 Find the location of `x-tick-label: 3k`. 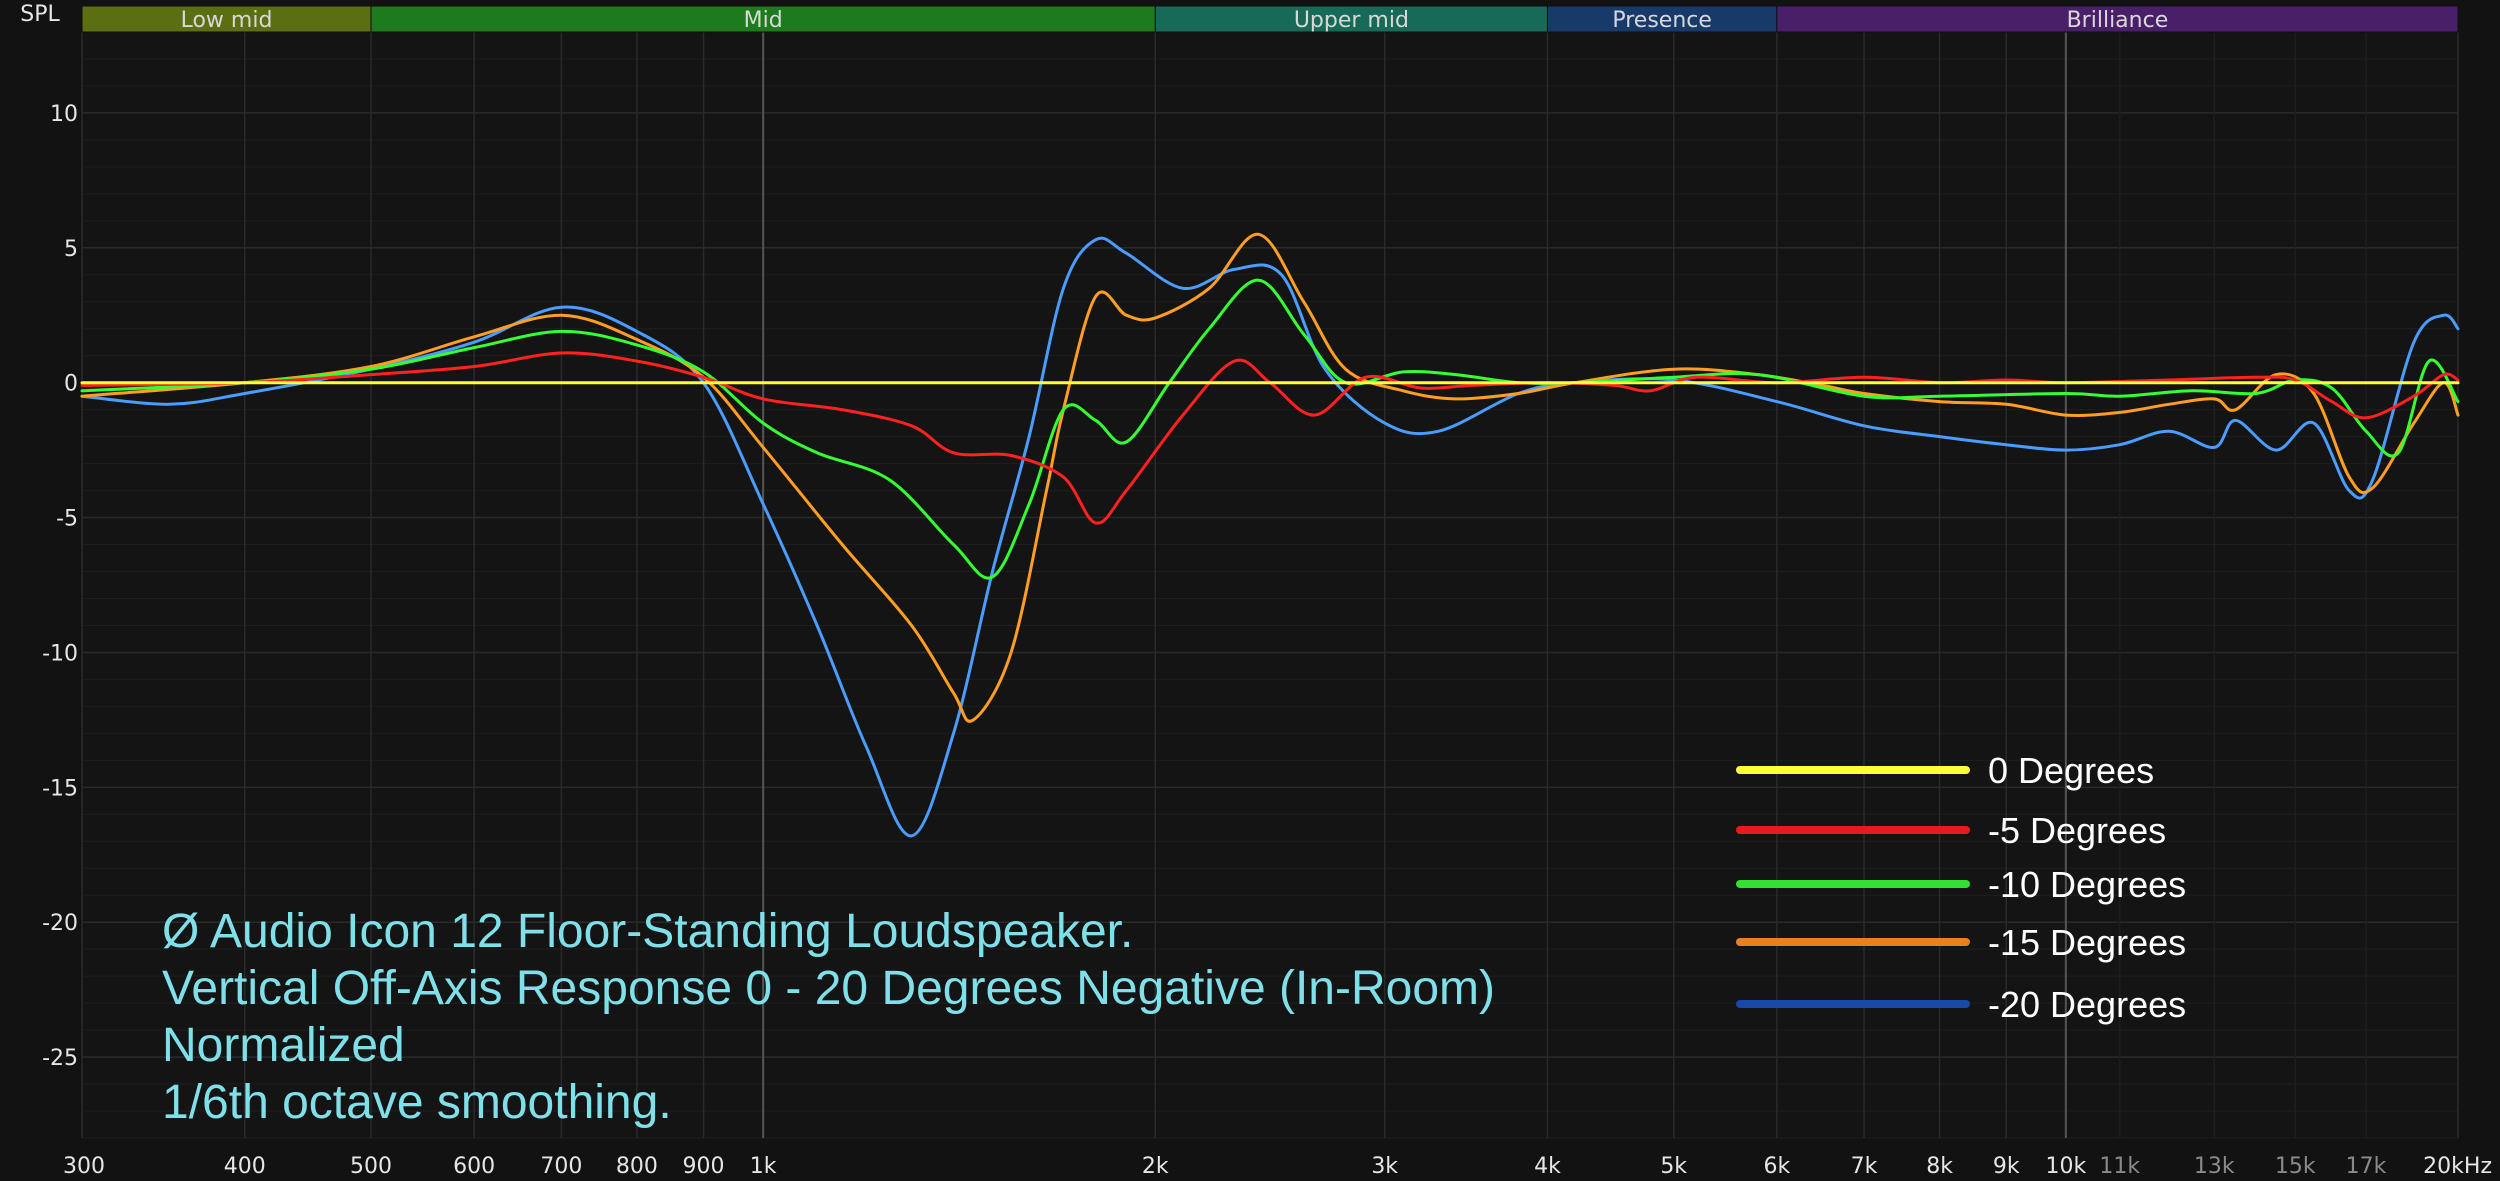

x-tick-label: 3k is located at coordinates (1384, 1166).